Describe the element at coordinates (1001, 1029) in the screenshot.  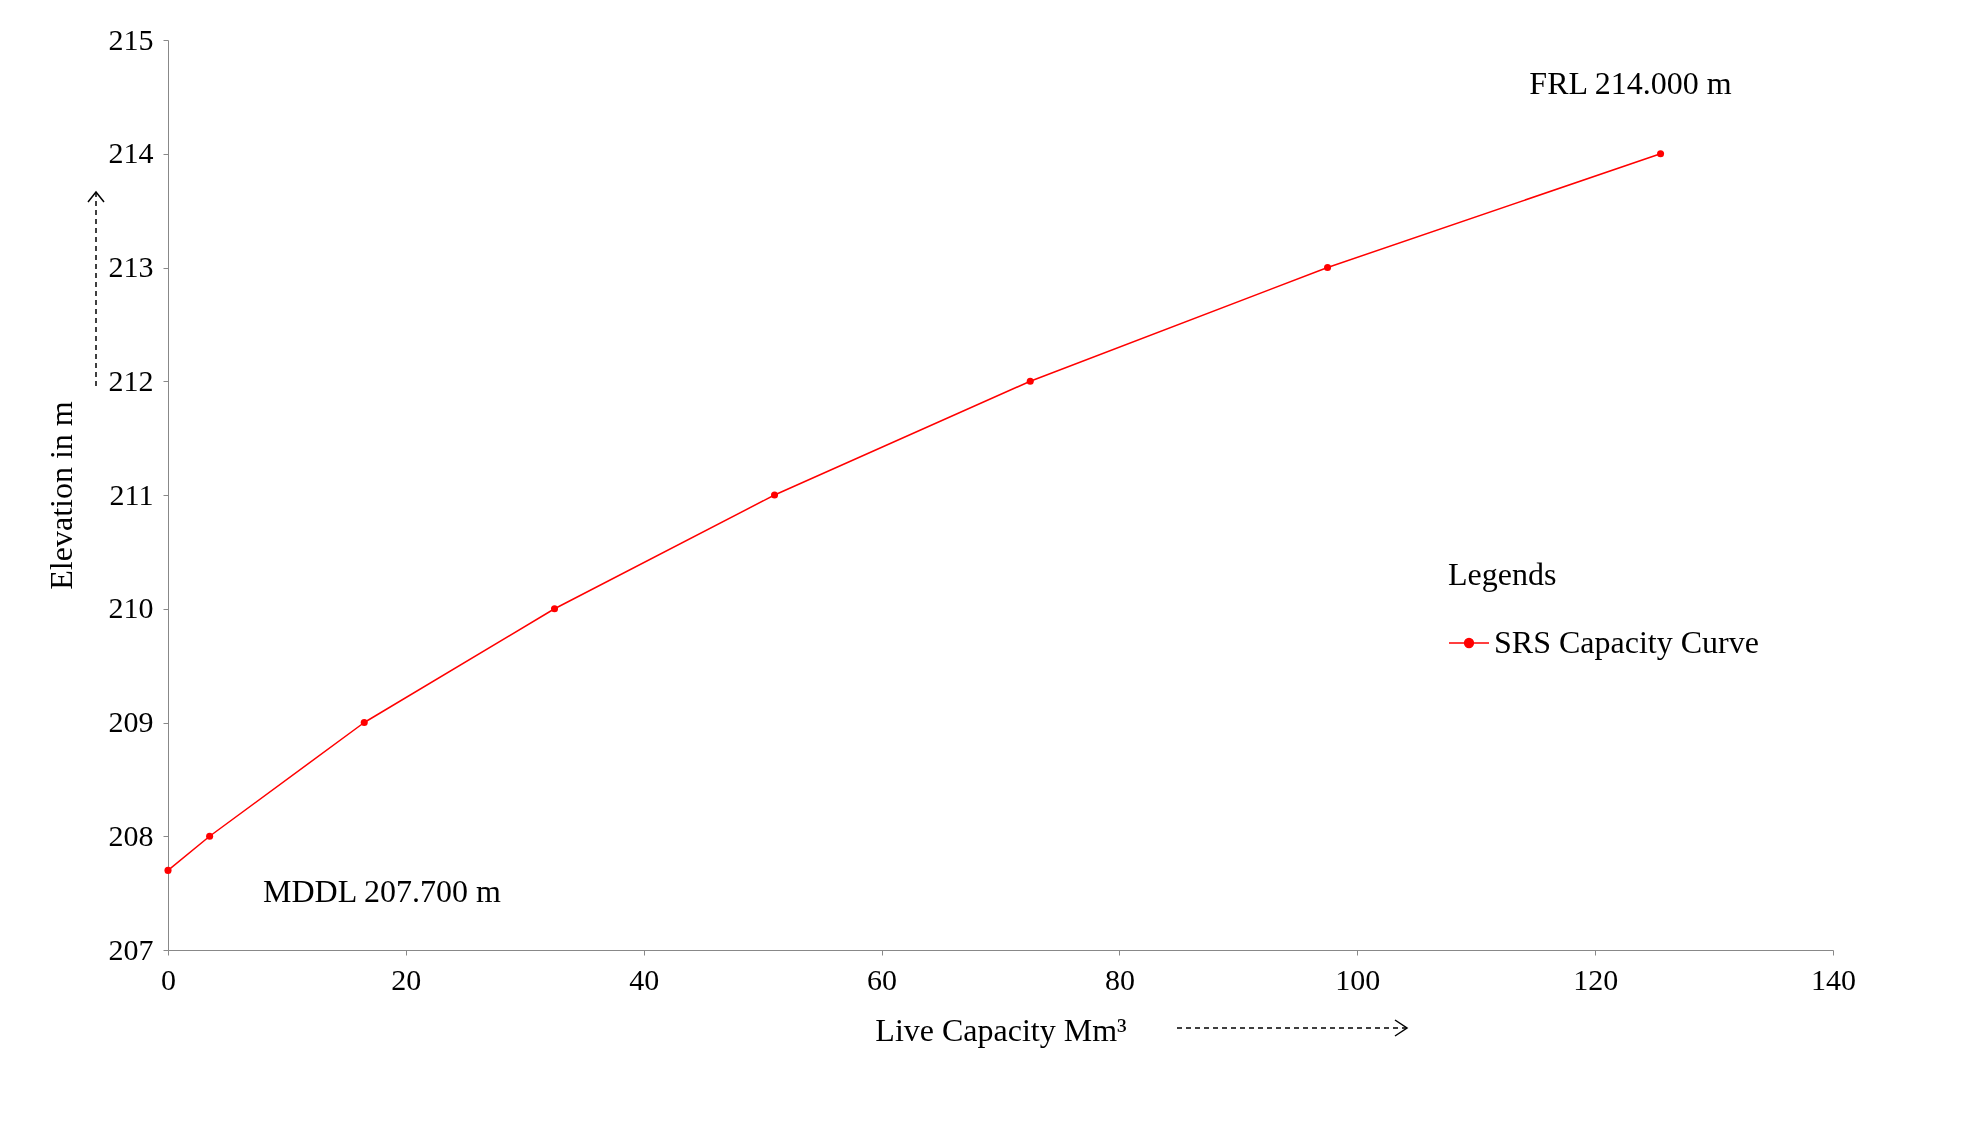
I see `x-axis-title: Live Capacity Mm³` at that location.